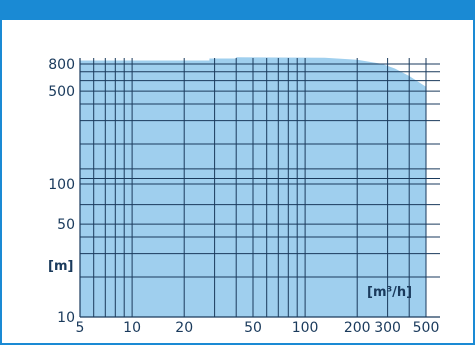 The image size is (475, 345). What do you see at coordinates (389, 292) in the screenshot?
I see `x-axis-label: [m³/h]` at bounding box center [389, 292].